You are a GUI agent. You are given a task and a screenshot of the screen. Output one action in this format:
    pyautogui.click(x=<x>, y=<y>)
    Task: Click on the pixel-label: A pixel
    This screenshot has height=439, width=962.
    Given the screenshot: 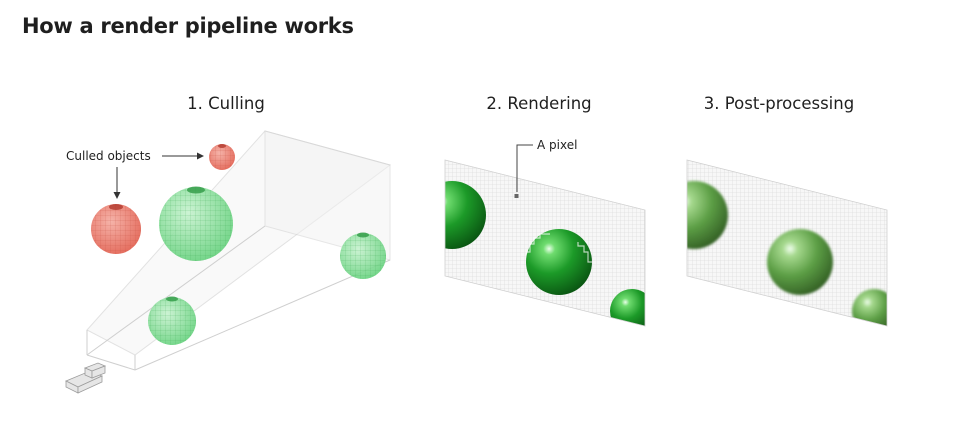 What is the action you would take?
    pyautogui.click(x=557, y=145)
    